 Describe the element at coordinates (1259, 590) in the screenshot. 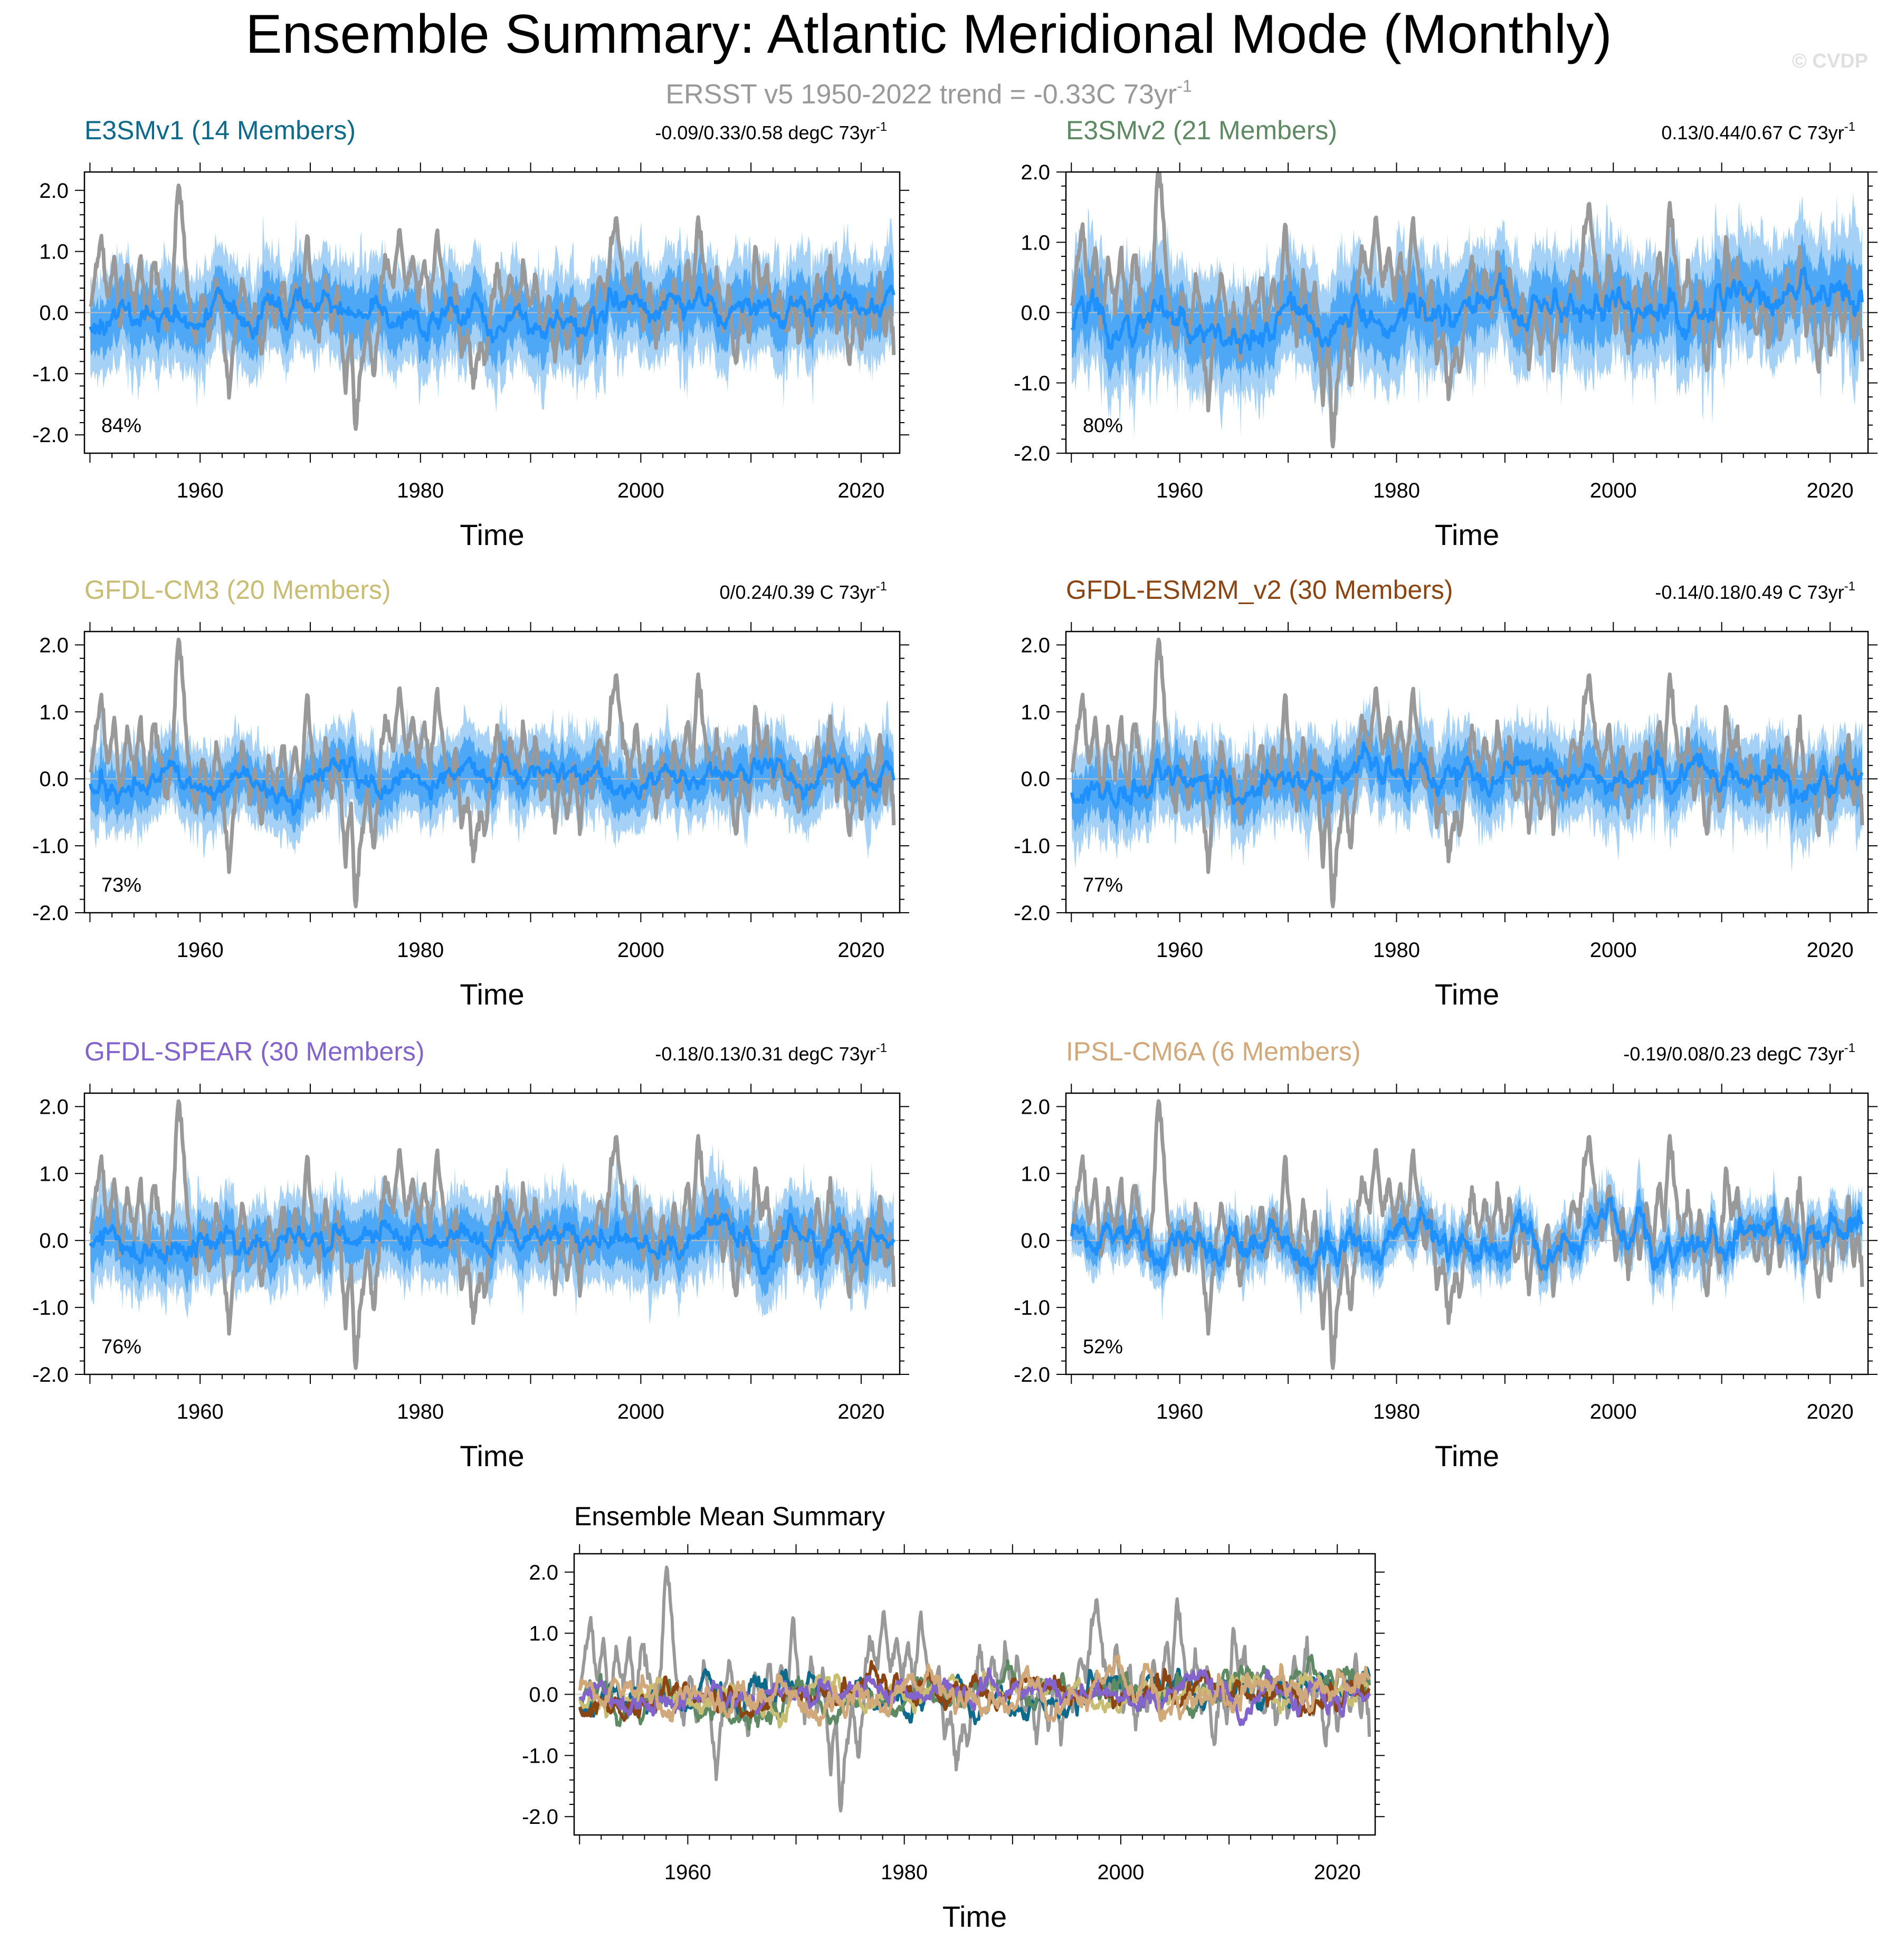

I see `panel-title: GFDL-ESM2M_v2 (30 Members)` at that location.